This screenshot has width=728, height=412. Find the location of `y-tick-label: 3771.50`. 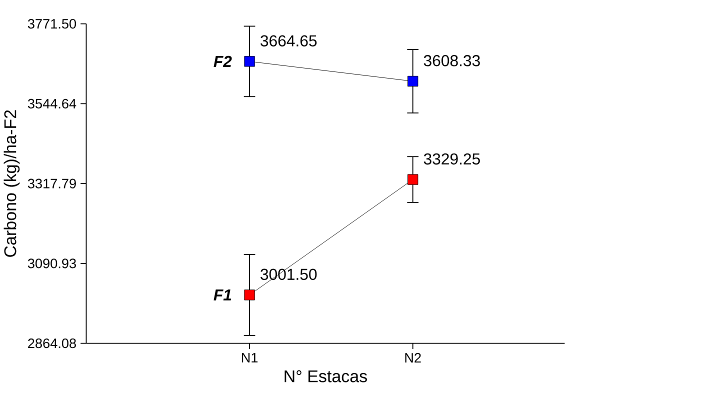

y-tick-label: 3771.50 is located at coordinates (52, 23).